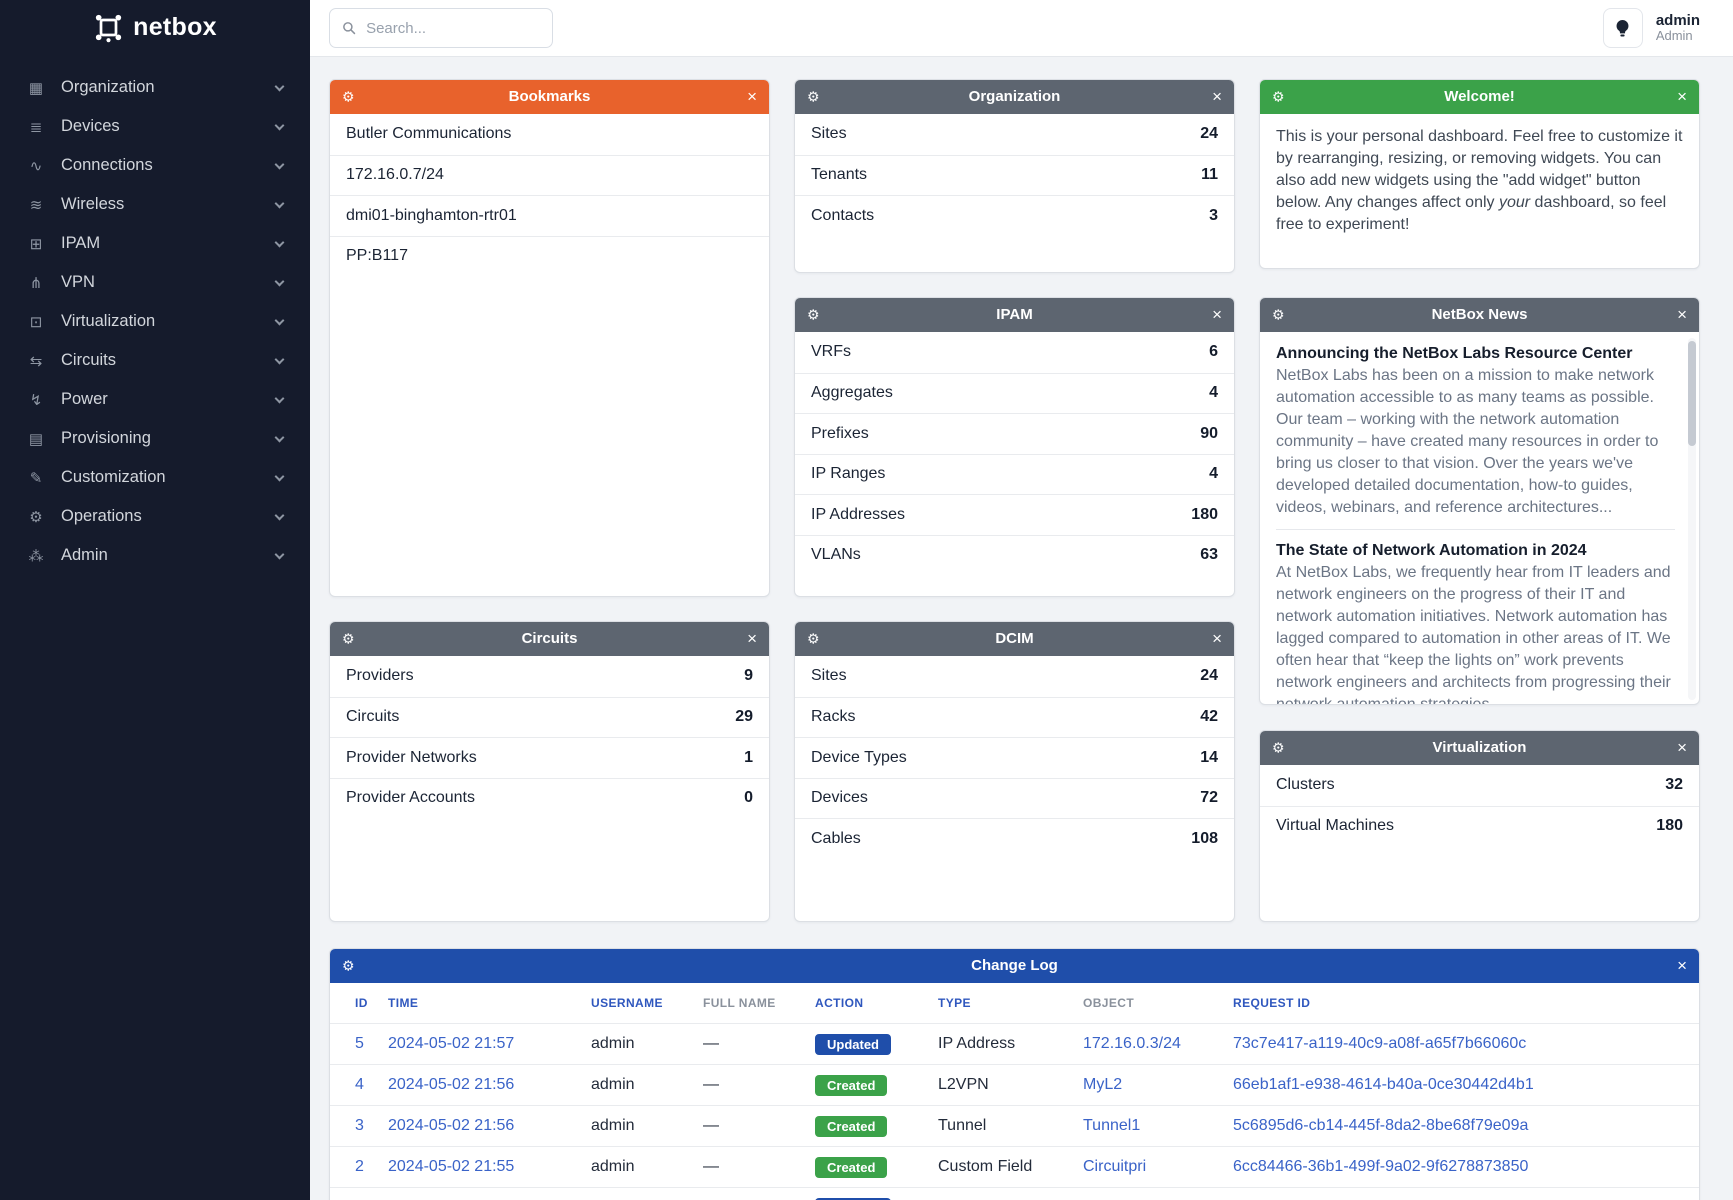 The image size is (1733, 1200). I want to click on changelog-type: L2VPN, so click(963, 1084).